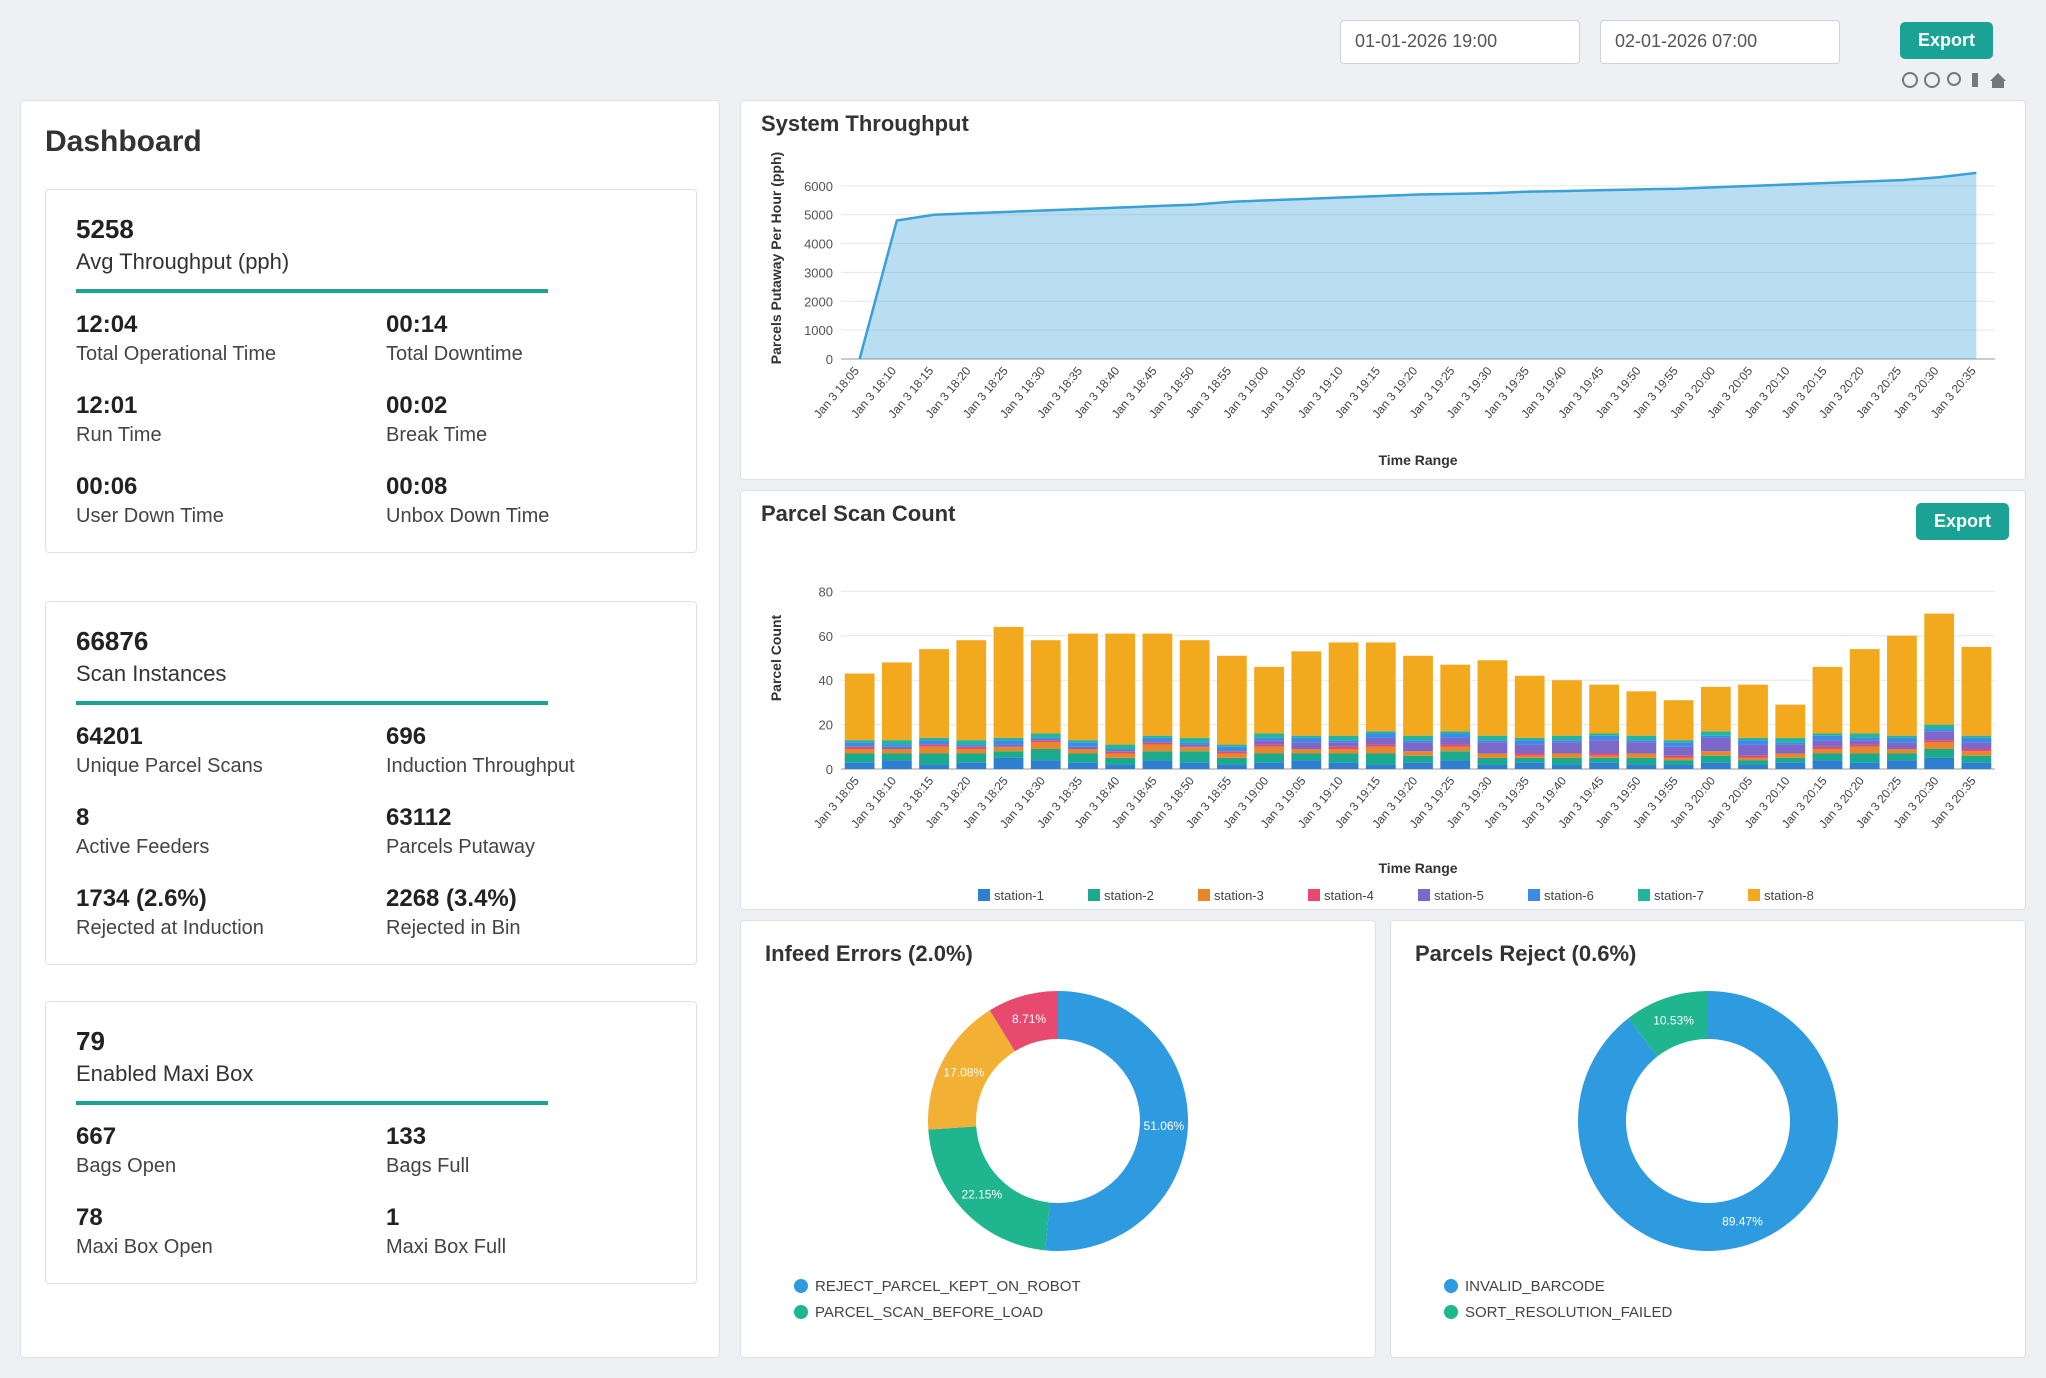  I want to click on stat-item: 00:06 User Down Time, so click(216, 500).